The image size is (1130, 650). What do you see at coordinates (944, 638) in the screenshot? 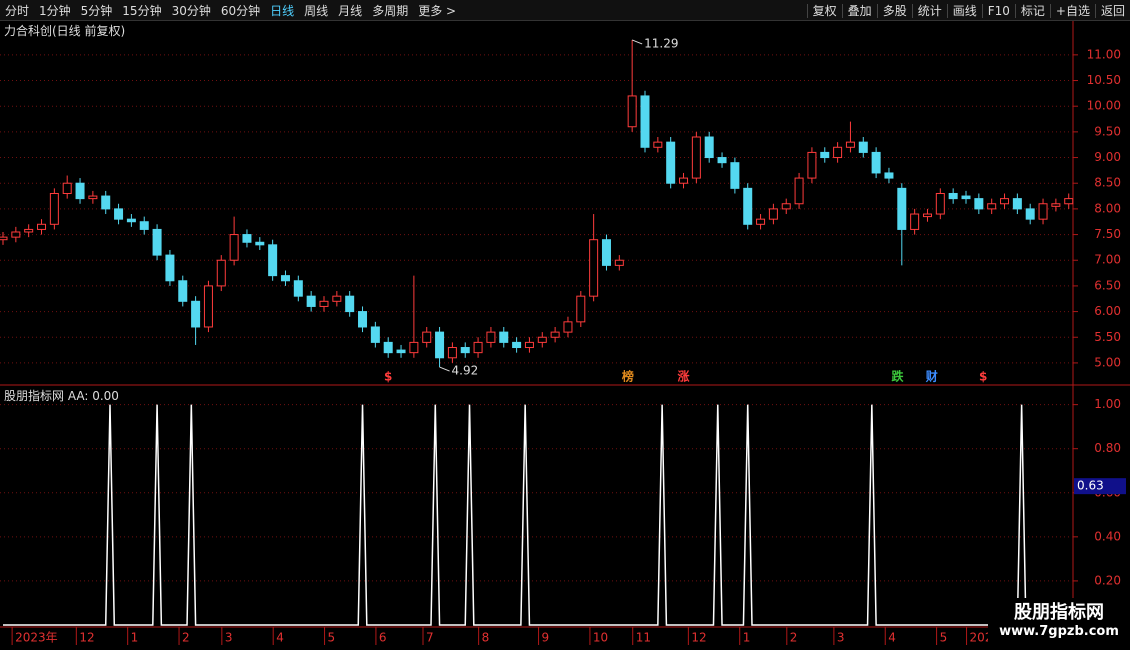
I see `x-tick-label: 5` at bounding box center [944, 638].